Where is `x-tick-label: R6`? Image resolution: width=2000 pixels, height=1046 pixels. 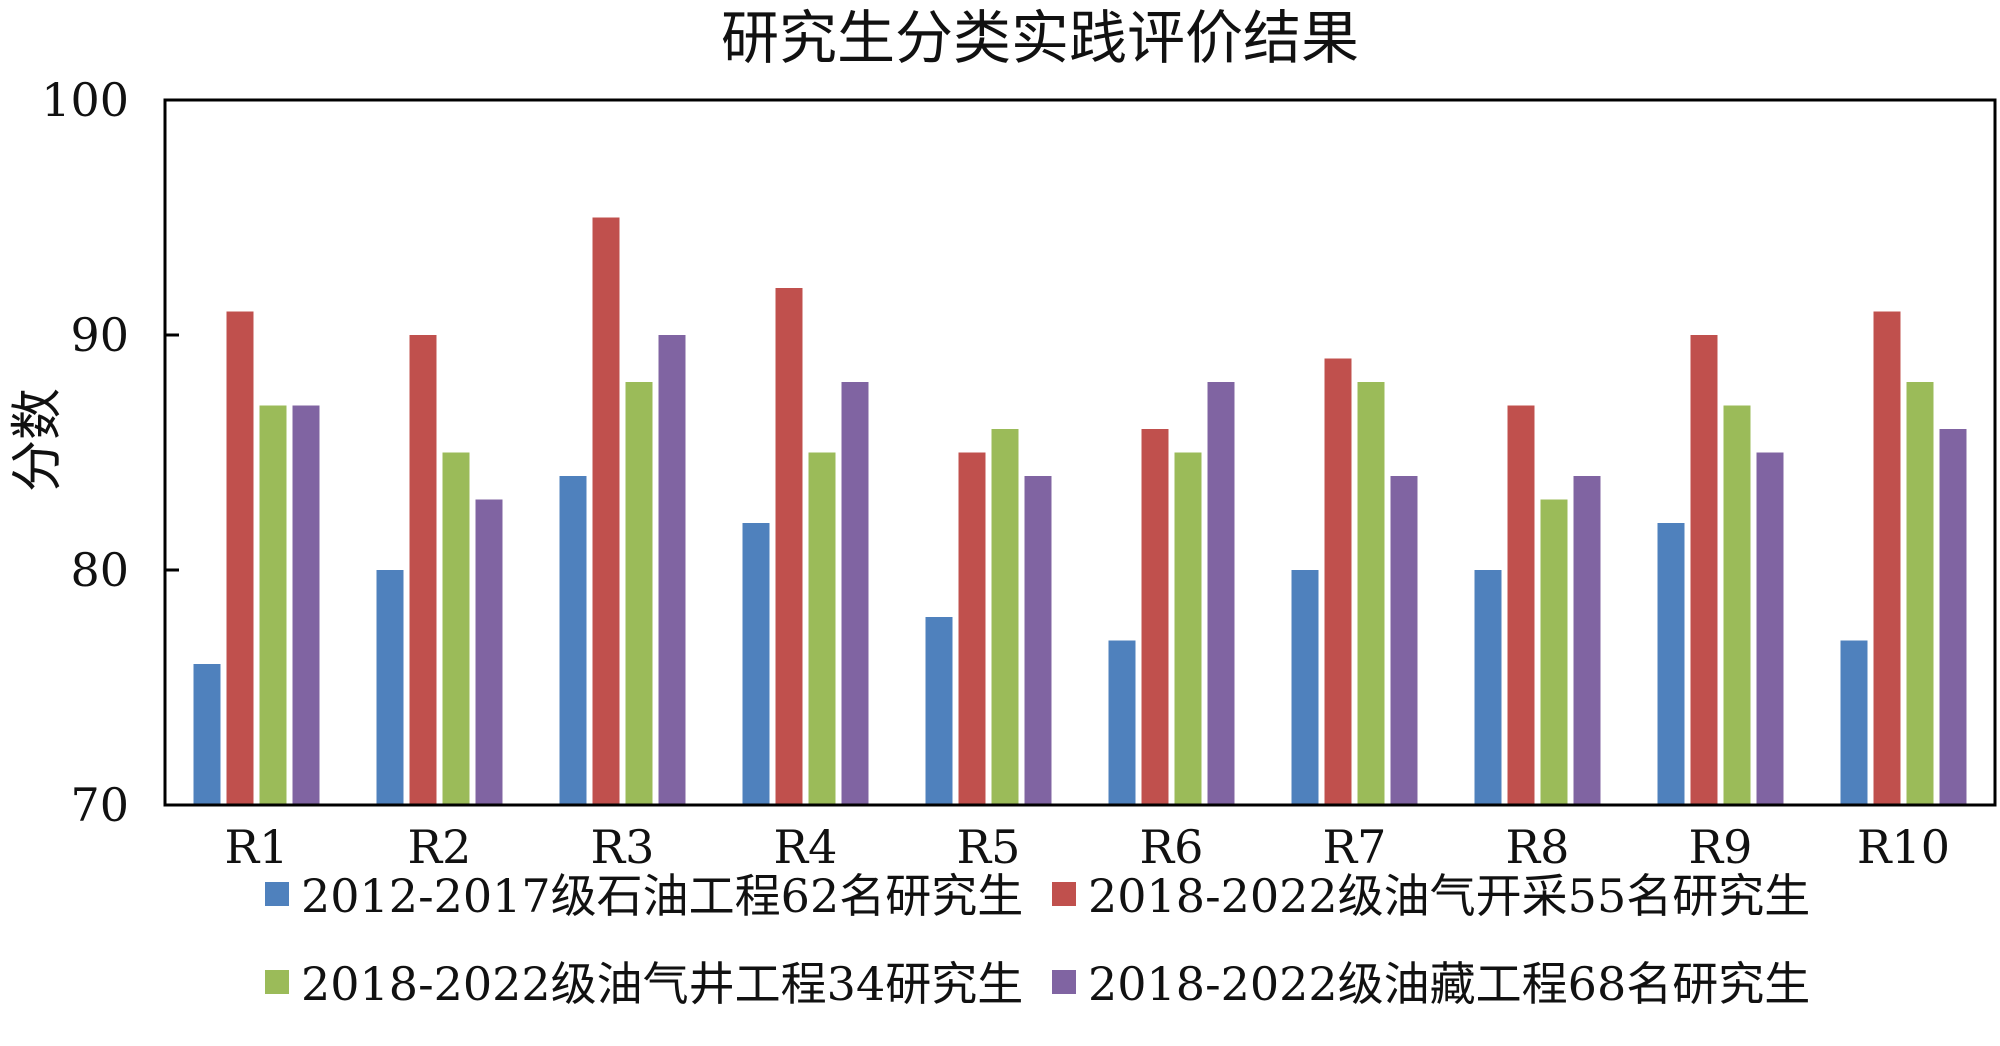
x-tick-label: R6 is located at coordinates (1172, 847).